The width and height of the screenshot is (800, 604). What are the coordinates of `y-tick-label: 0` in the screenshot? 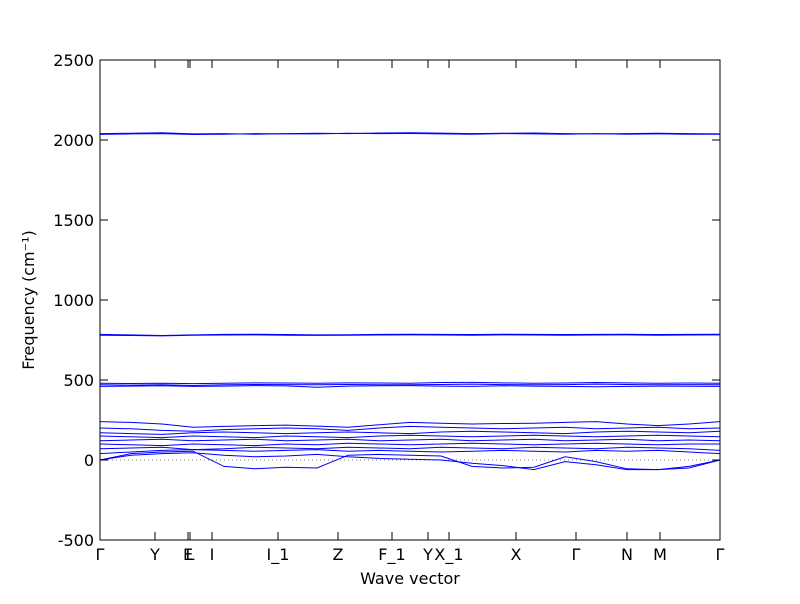 It's located at (89, 460).